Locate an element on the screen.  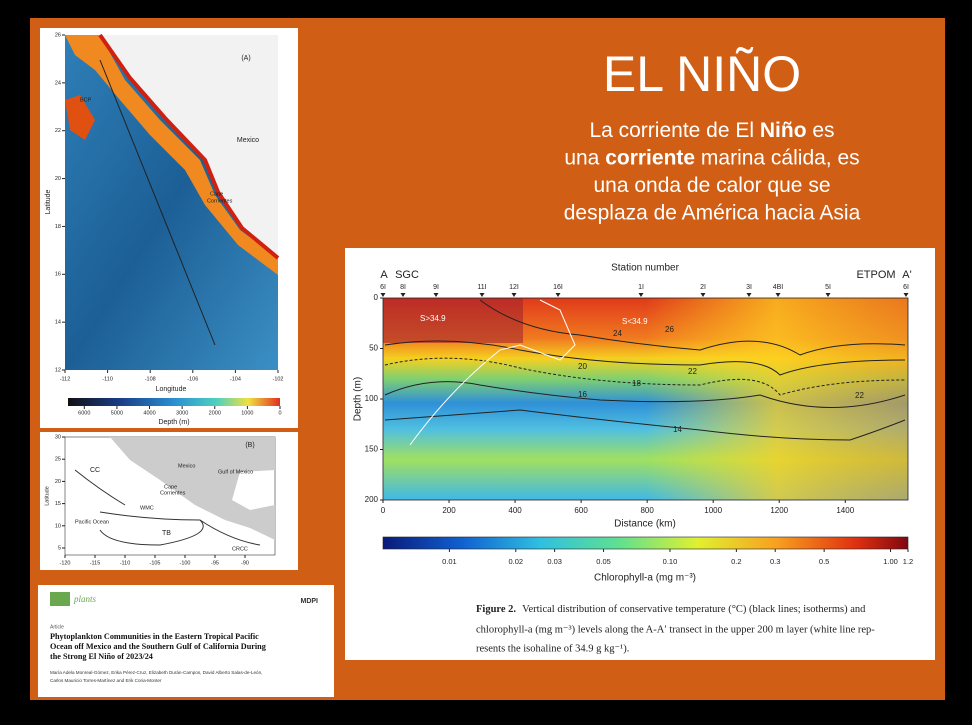
x-tick-label: -100 is located at coordinates (184, 563).